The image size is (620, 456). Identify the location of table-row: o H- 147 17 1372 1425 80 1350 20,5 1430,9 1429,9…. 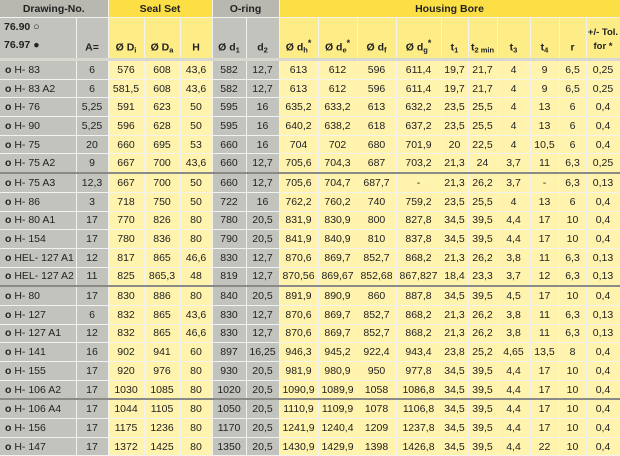
(310, 446).